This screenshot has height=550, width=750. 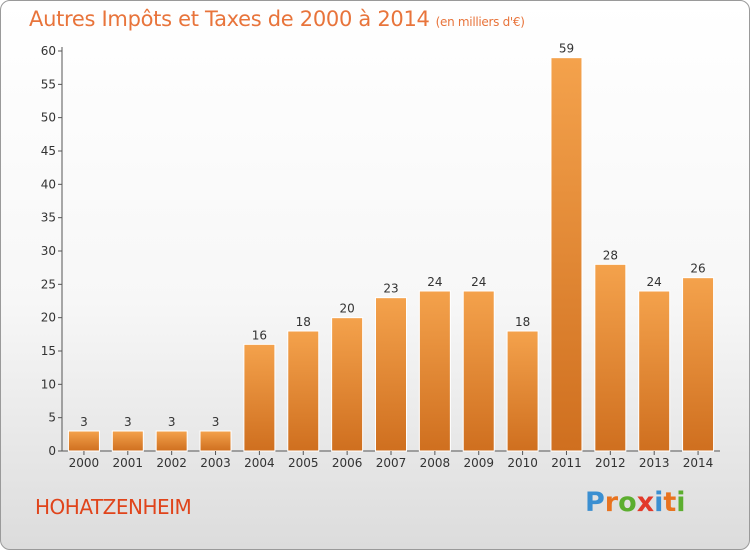 I want to click on x-tick-label: 2009, so click(x=478, y=463).